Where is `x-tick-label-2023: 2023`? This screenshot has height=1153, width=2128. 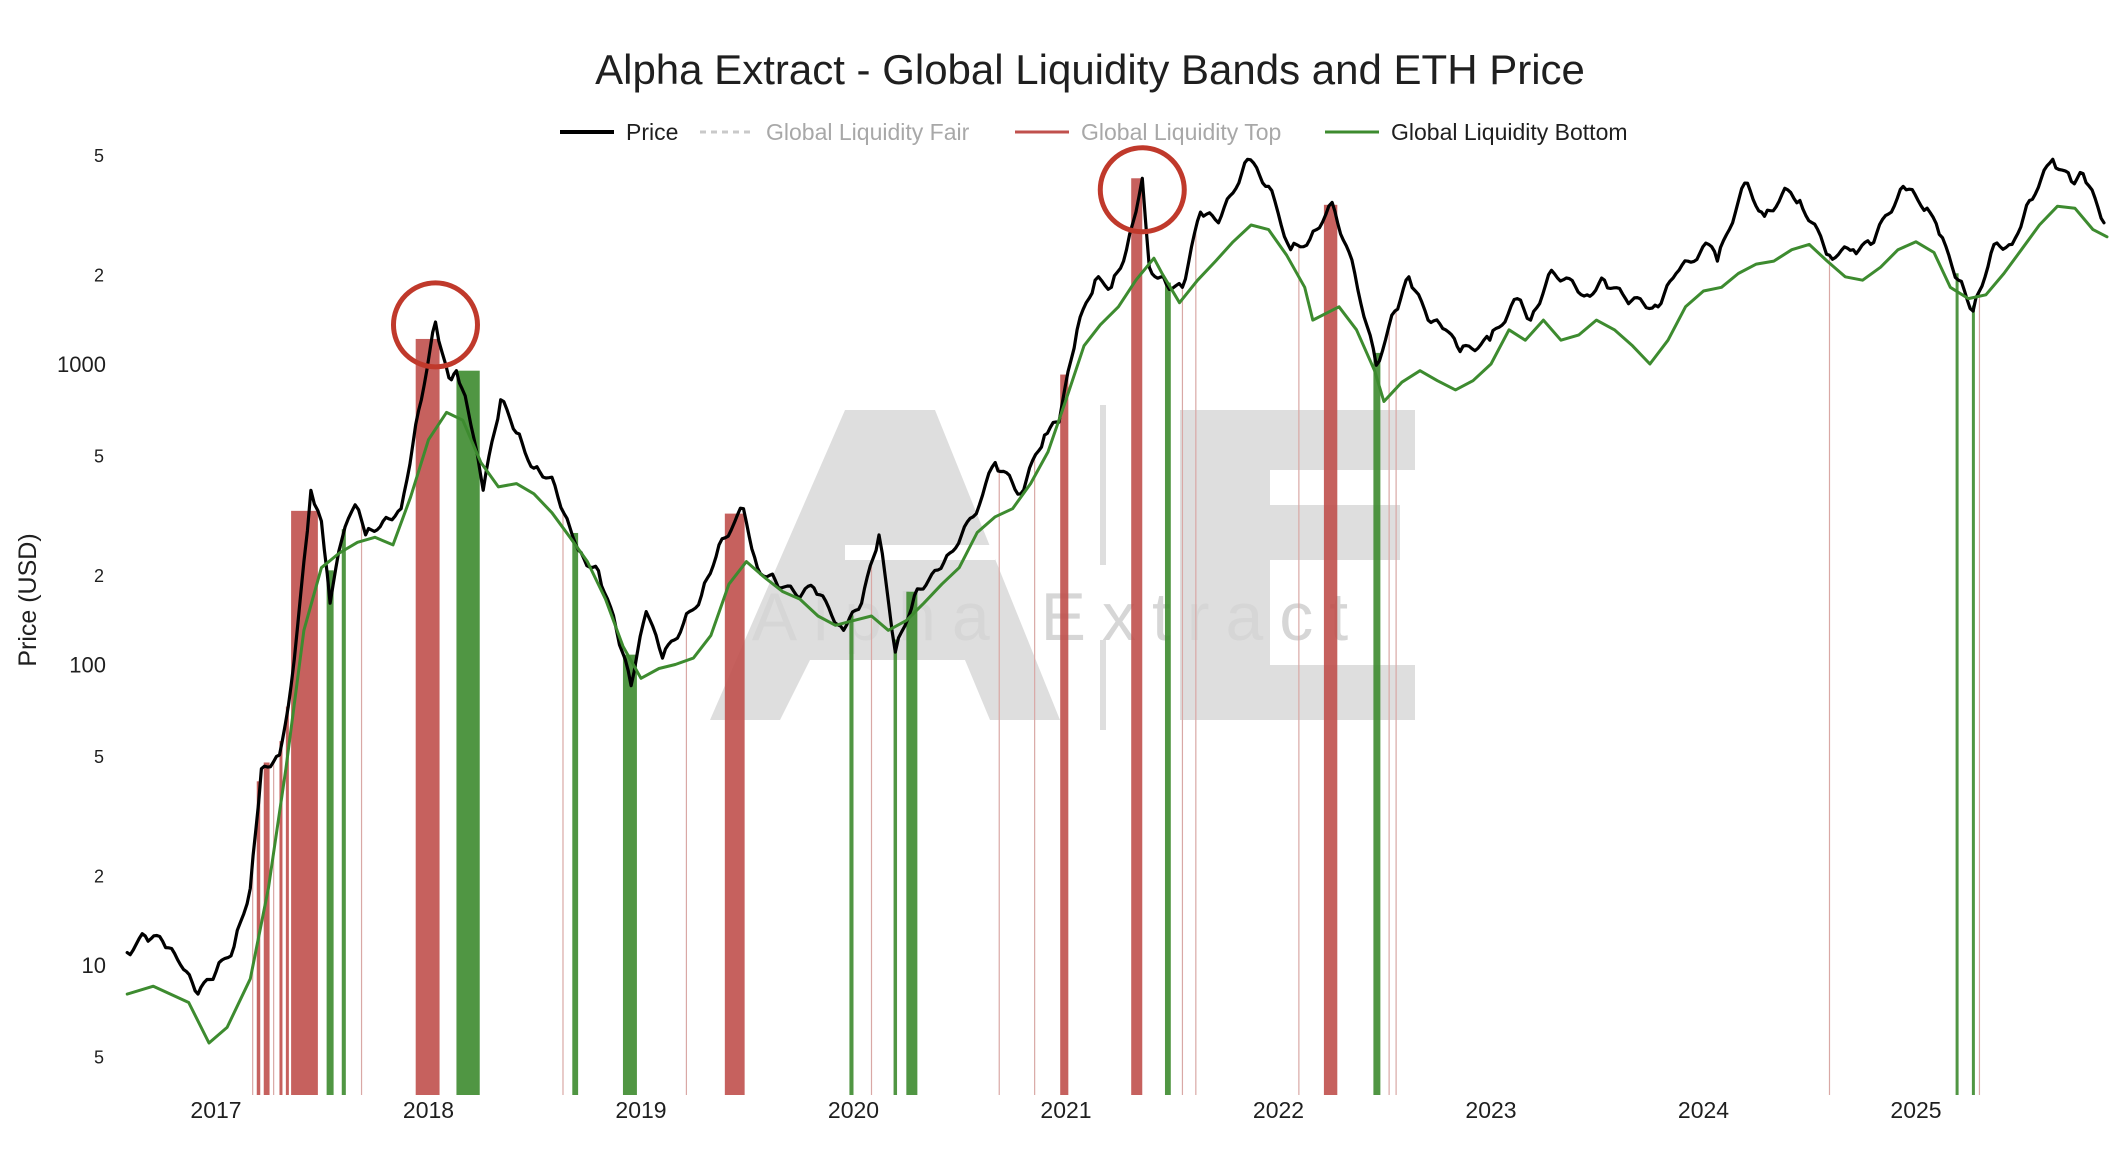 x-tick-label-2023: 2023 is located at coordinates (1490, 1110).